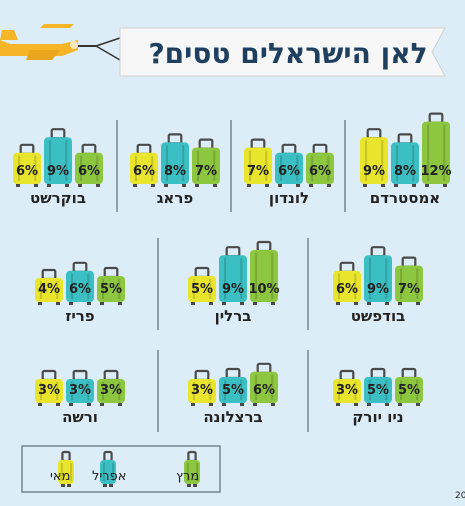  I want to click on city-group: 7% 9% 6% בודפשט, so click(378, 285).